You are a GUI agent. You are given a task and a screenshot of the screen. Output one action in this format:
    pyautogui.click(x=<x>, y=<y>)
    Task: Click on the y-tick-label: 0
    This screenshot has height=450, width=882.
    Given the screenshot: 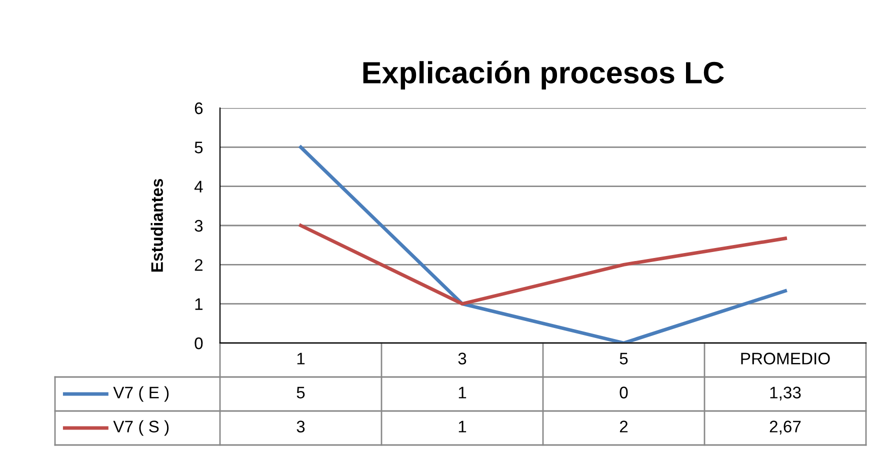 What is the action you would take?
    pyautogui.click(x=198, y=343)
    